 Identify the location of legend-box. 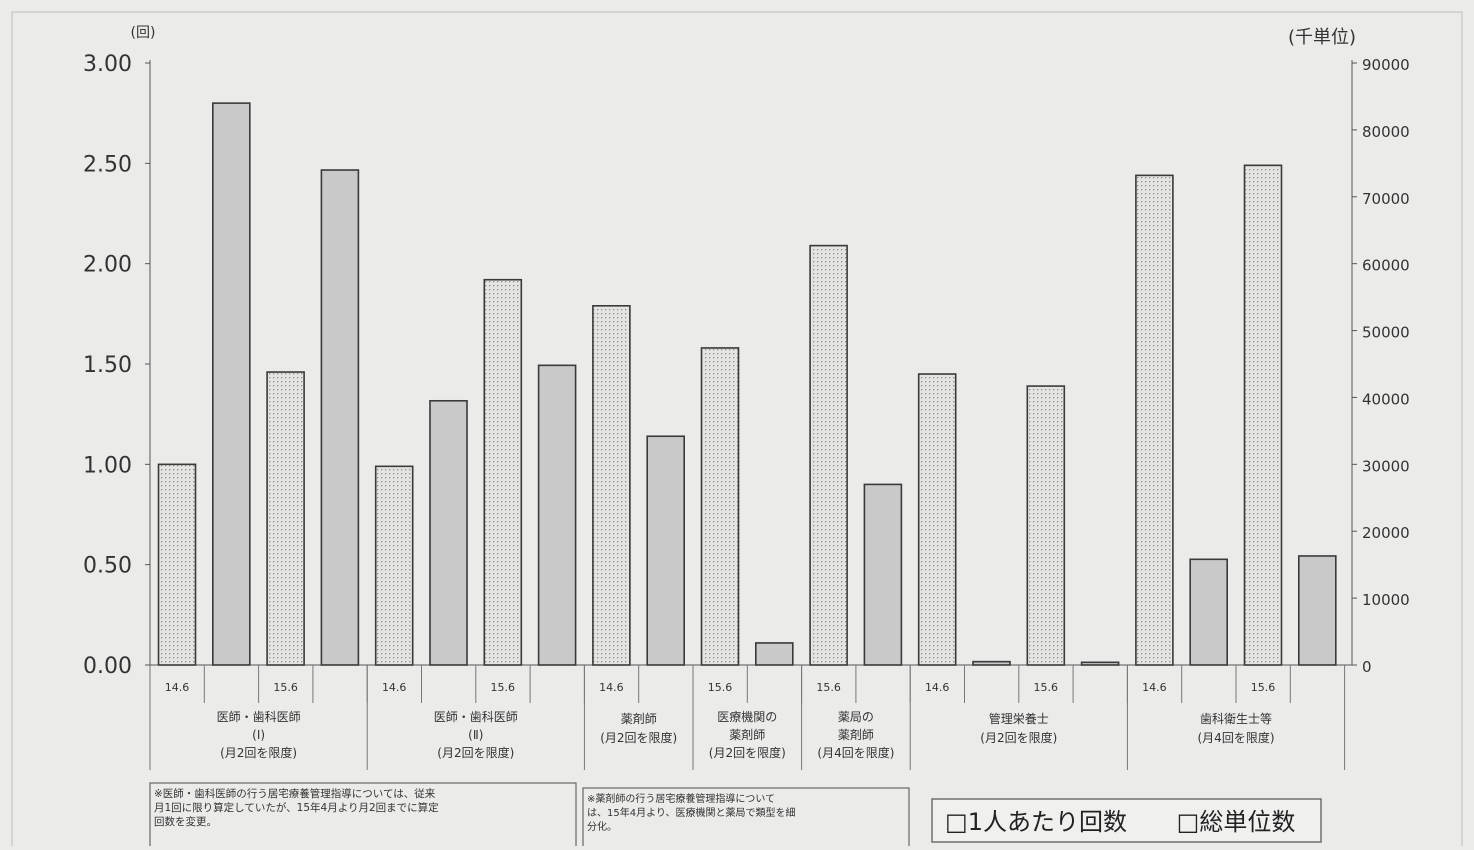
(1126, 820).